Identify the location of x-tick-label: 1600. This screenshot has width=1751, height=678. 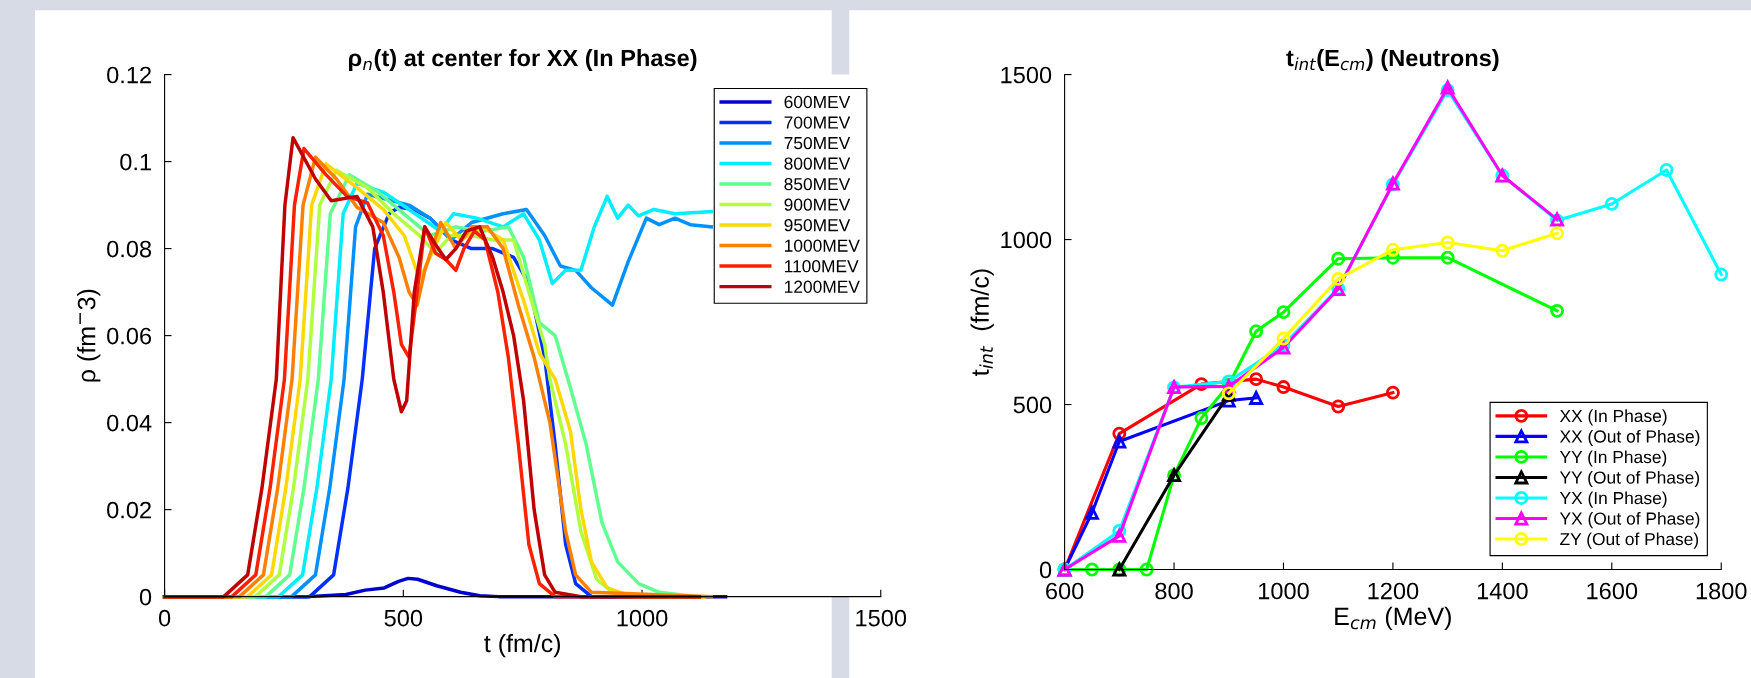
(1612, 591).